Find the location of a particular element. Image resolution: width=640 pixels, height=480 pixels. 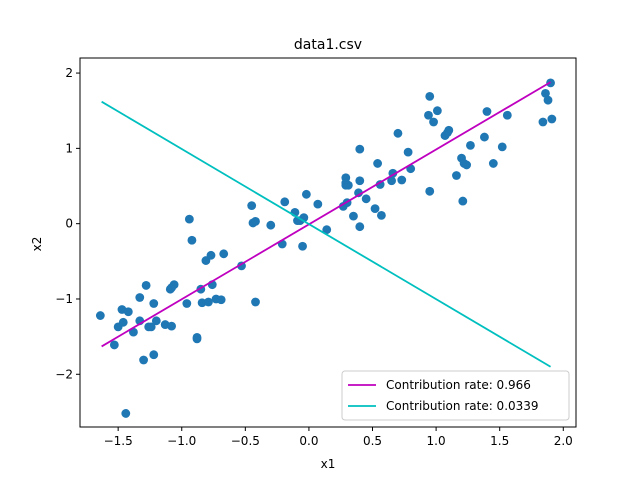

legend-box is located at coordinates (455, 395).